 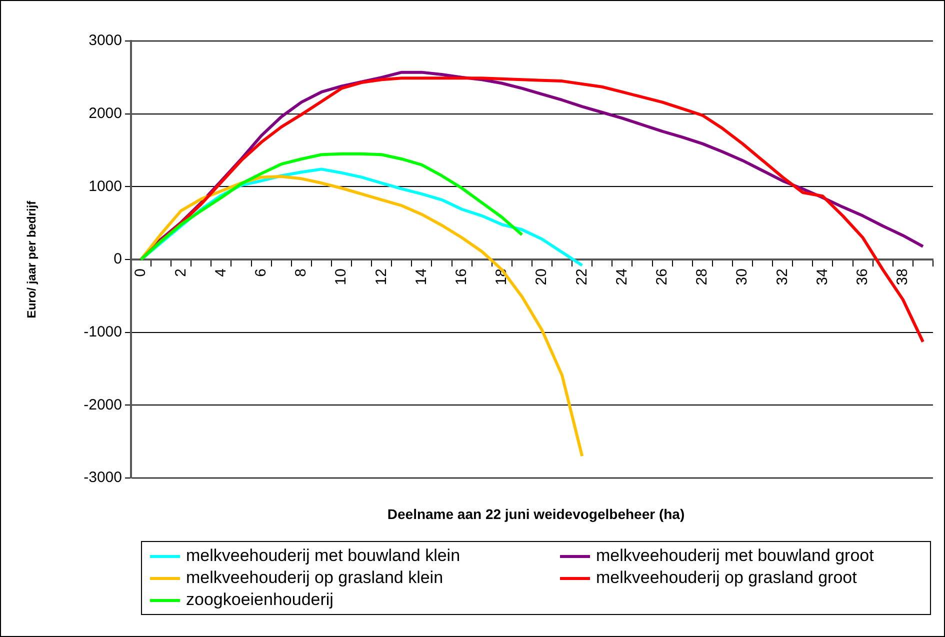 What do you see at coordinates (181, 272) in the screenshot?
I see `x-tick-label: 2` at bounding box center [181, 272].